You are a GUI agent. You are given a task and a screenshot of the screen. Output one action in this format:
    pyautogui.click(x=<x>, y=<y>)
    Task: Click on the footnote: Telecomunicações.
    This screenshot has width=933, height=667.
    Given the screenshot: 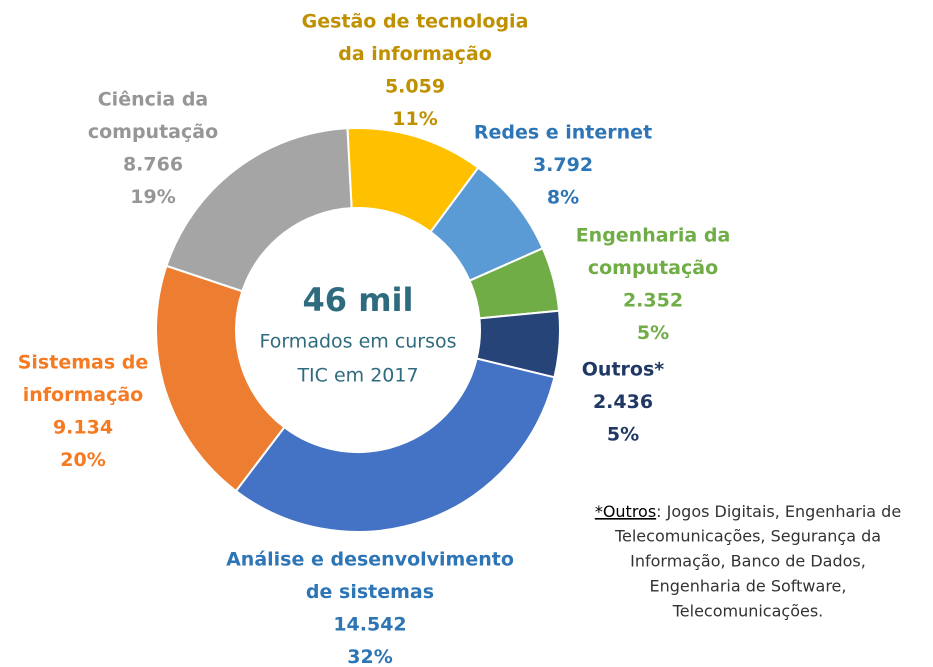 What is the action you would take?
    pyautogui.click(x=748, y=611)
    